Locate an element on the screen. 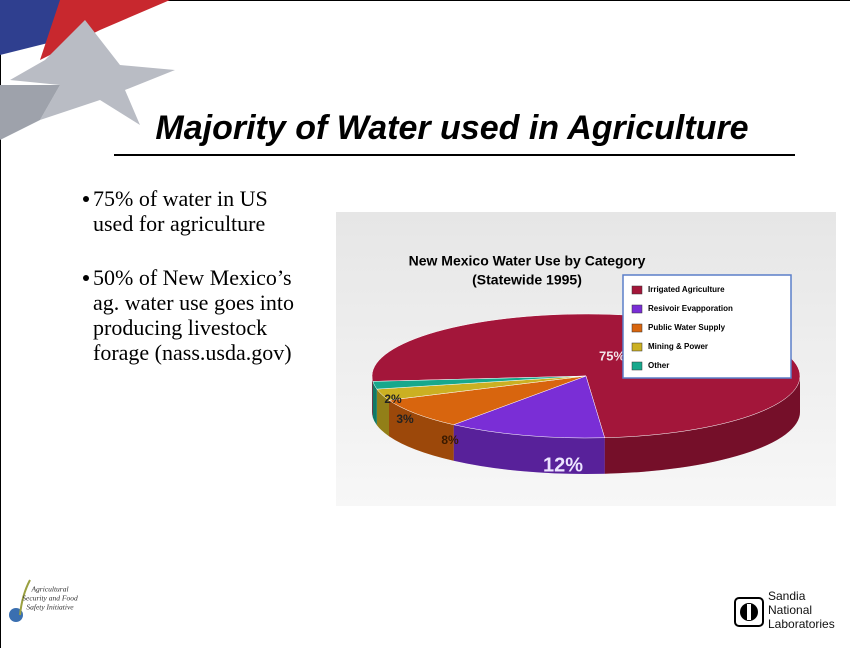  bullet: 75% of water in US used for agriculture is located at coordinates (187, 211).